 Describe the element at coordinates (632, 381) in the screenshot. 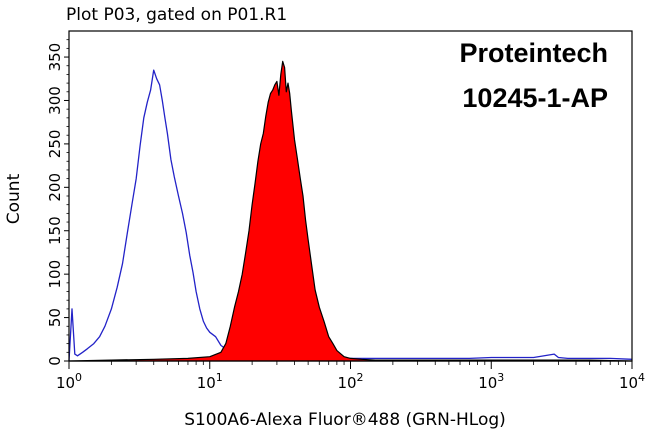

I see `x-tick-label-10000: 10⁴` at that location.